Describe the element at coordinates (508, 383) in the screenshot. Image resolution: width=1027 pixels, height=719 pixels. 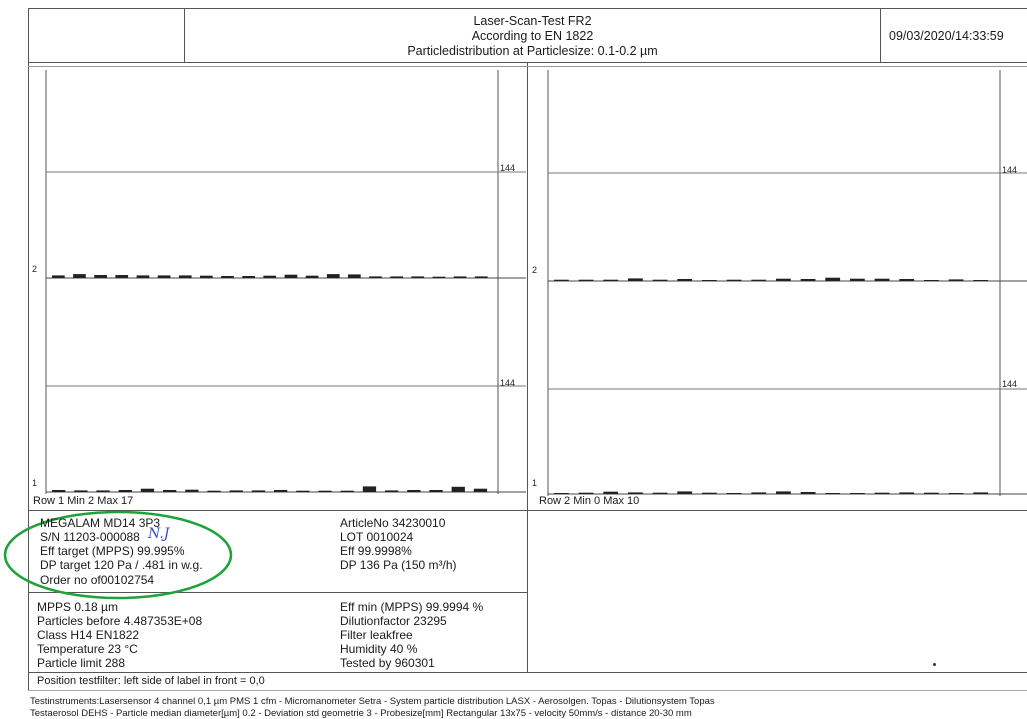
I see `left-chart-label-144-bottom: 144` at that location.